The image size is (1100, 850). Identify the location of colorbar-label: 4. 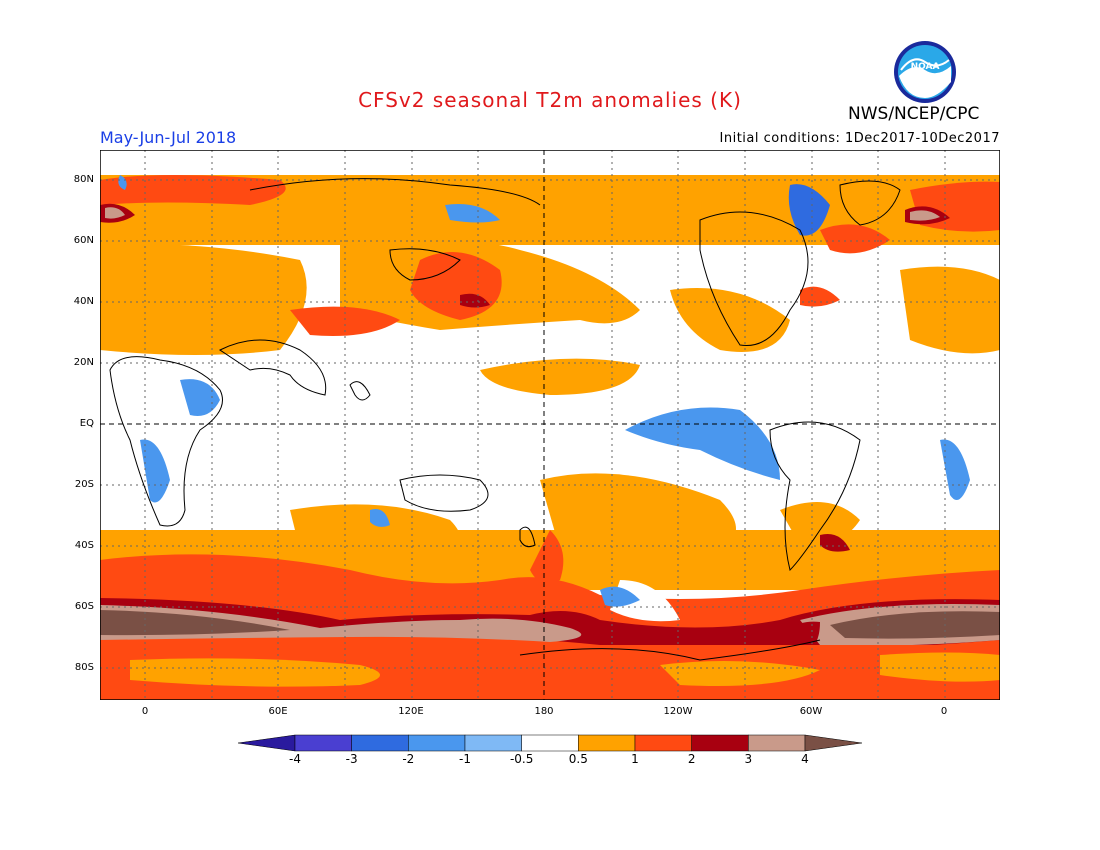
(805, 759).